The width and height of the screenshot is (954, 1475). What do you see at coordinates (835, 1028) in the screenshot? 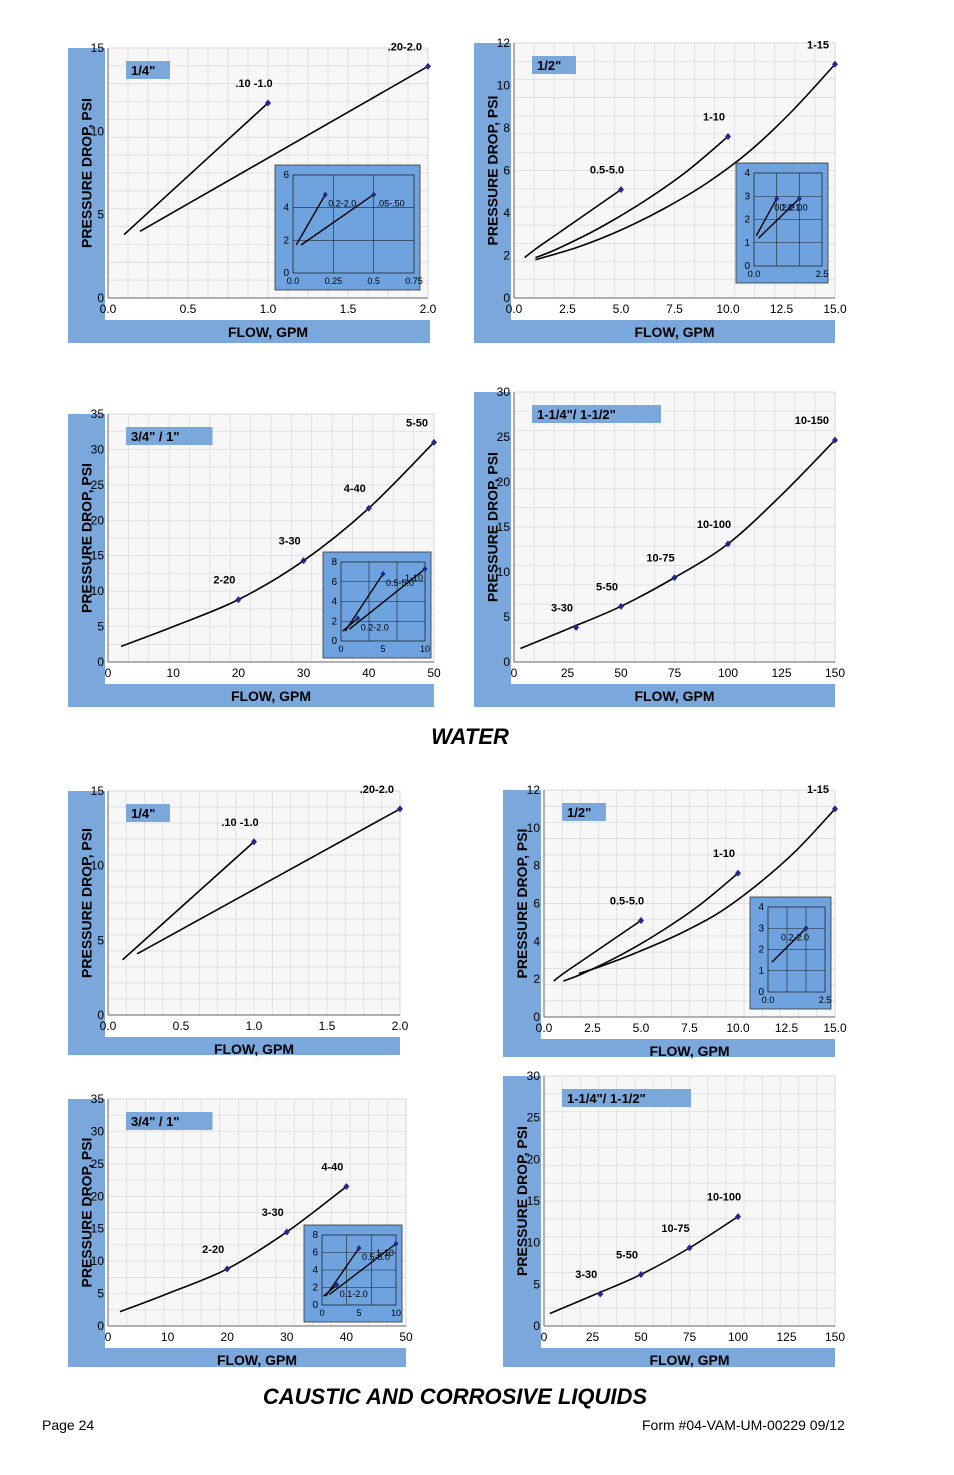
I see `x-tick-label: 15.0` at bounding box center [835, 1028].